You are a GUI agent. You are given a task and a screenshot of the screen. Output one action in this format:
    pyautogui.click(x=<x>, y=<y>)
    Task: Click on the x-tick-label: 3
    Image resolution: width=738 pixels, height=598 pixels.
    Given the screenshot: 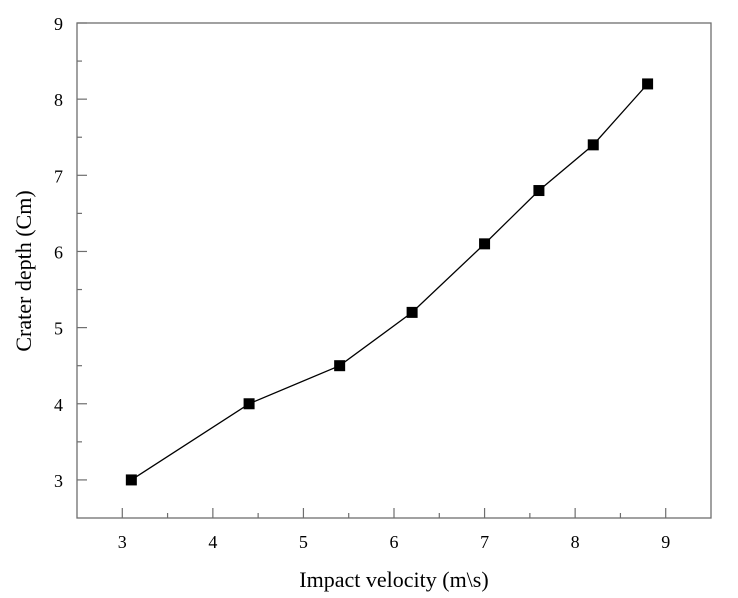 What is the action you would take?
    pyautogui.click(x=122, y=542)
    